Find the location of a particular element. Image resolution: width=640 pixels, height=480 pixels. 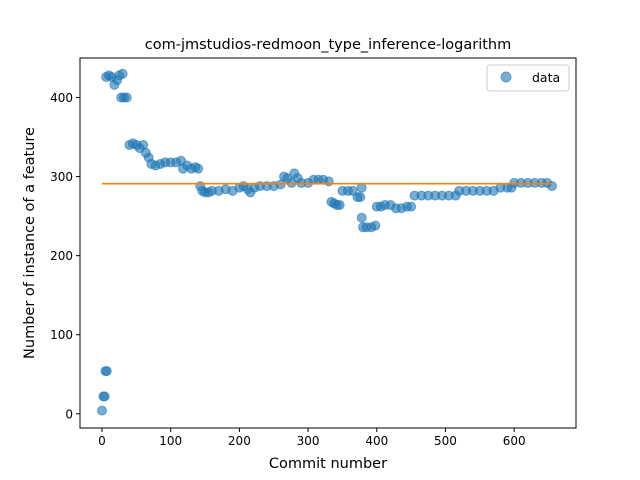

y-axis-ticks: 0 100 200 300 400 is located at coordinates (65, 256).